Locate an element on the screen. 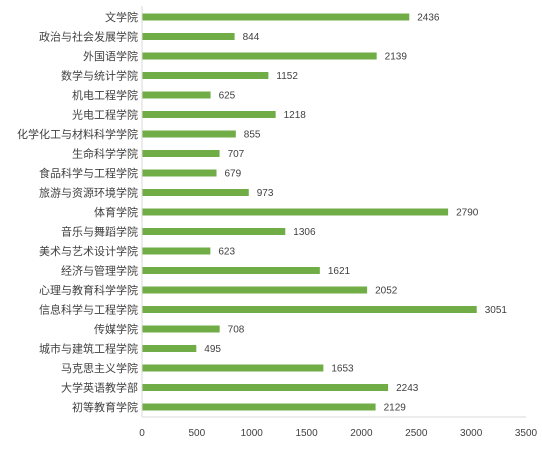  x-tick-label: 3000 is located at coordinates (471, 433).